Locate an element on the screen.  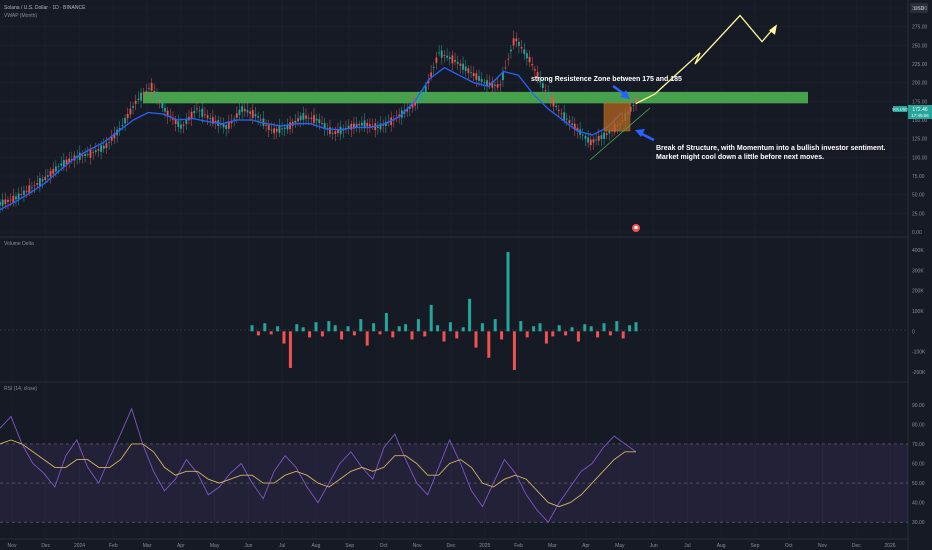
price-tick-label: 125.00 is located at coordinates (920, 140).